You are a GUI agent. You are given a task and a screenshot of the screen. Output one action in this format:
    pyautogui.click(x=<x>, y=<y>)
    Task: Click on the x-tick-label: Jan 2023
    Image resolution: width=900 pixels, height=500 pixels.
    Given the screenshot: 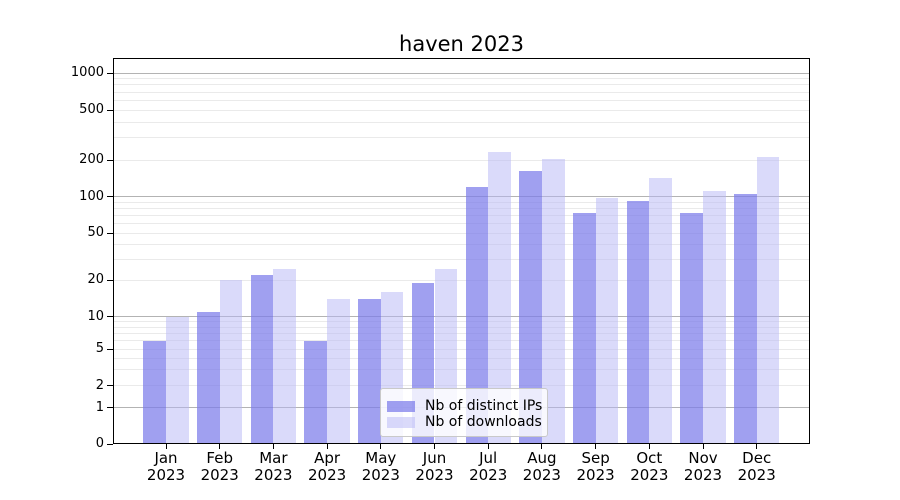 What is the action you would take?
    pyautogui.click(x=166, y=467)
    